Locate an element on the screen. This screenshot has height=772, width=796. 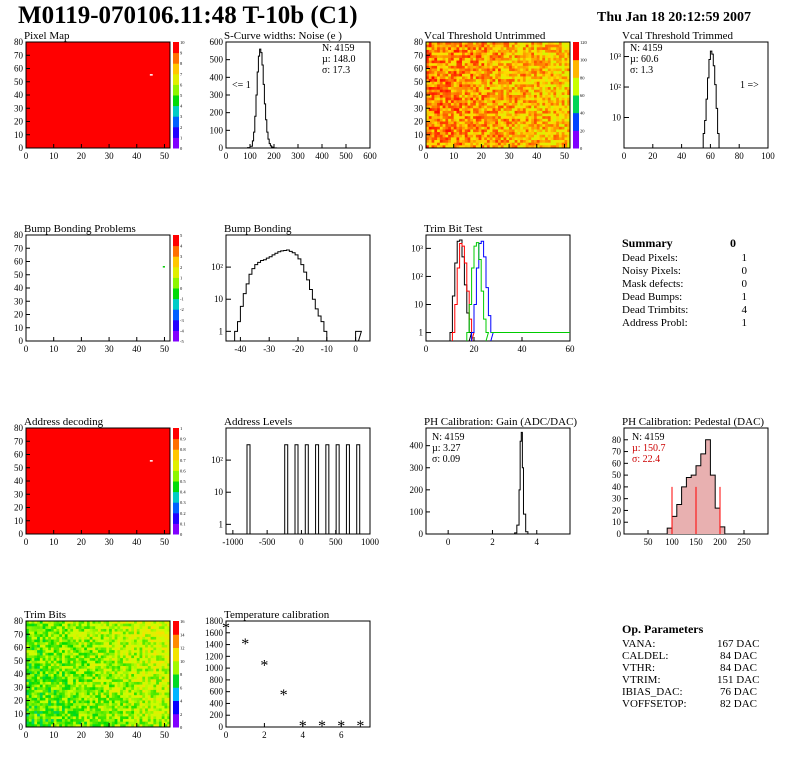
pixel-map-title: Pixel Map is located at coordinates (47, 36).